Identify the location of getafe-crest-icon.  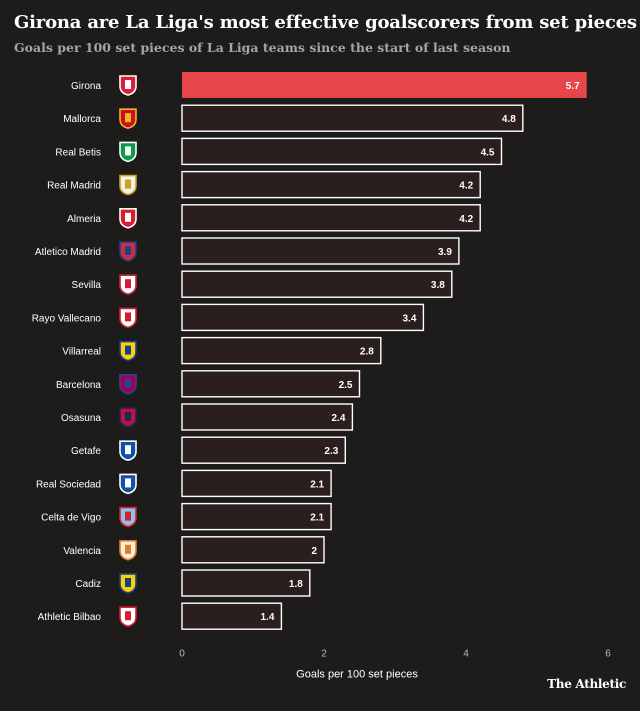
(128, 451).